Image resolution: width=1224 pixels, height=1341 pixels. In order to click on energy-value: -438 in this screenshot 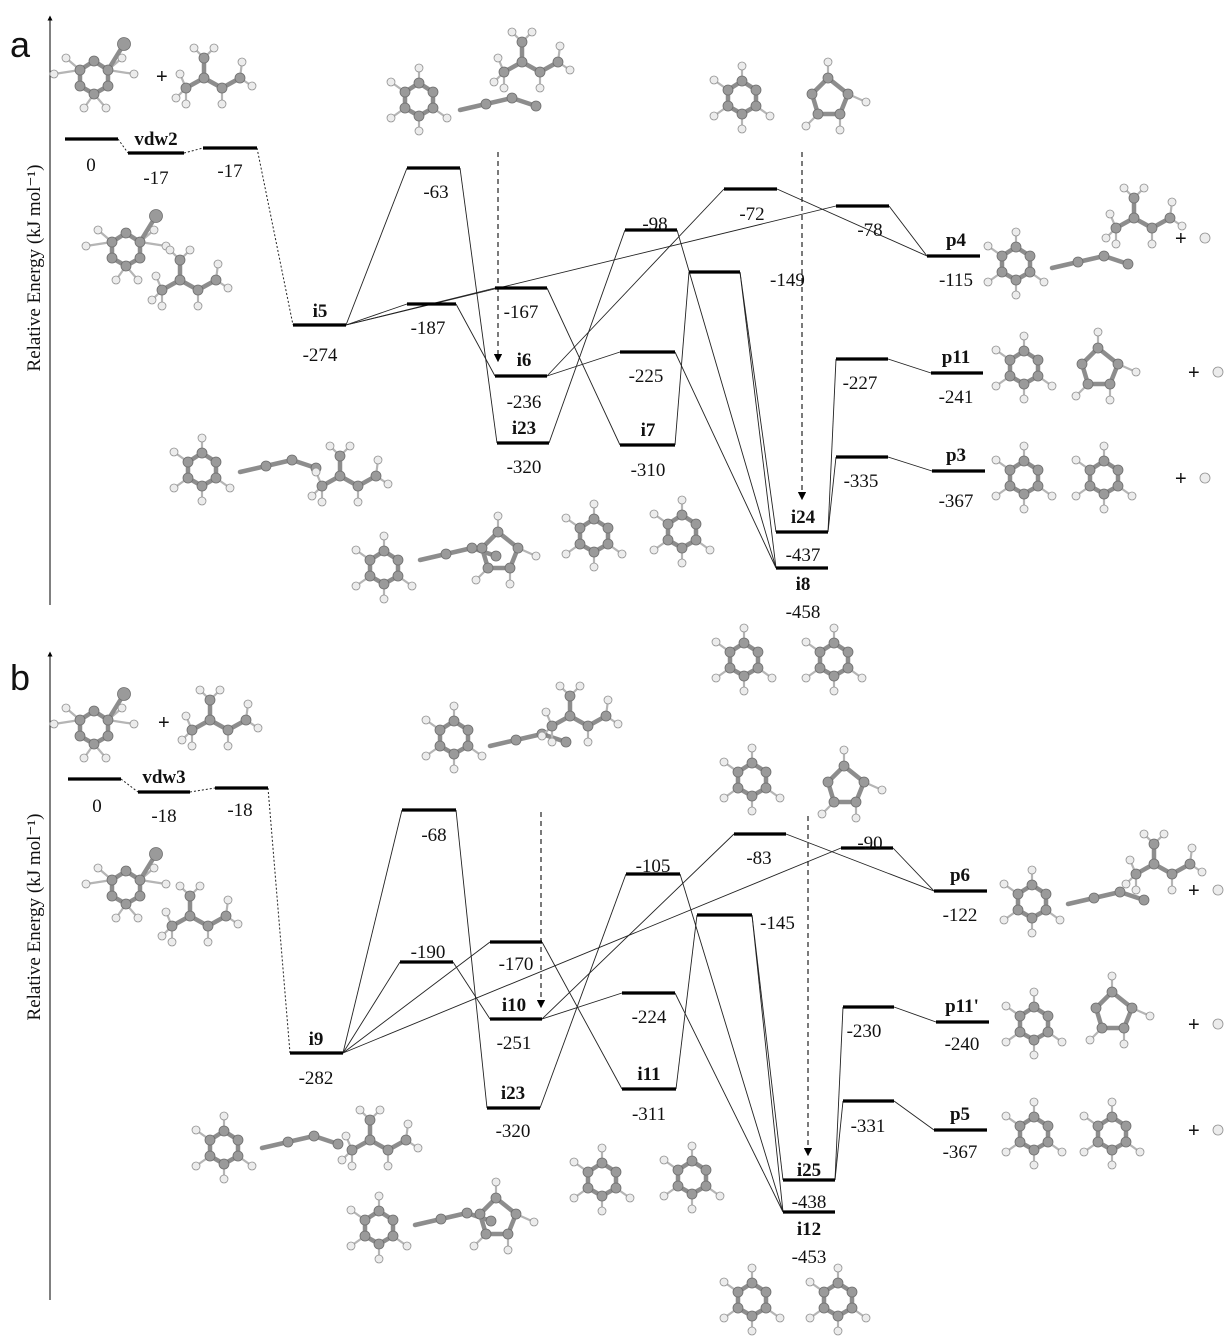, I will do `click(809, 1202)`.